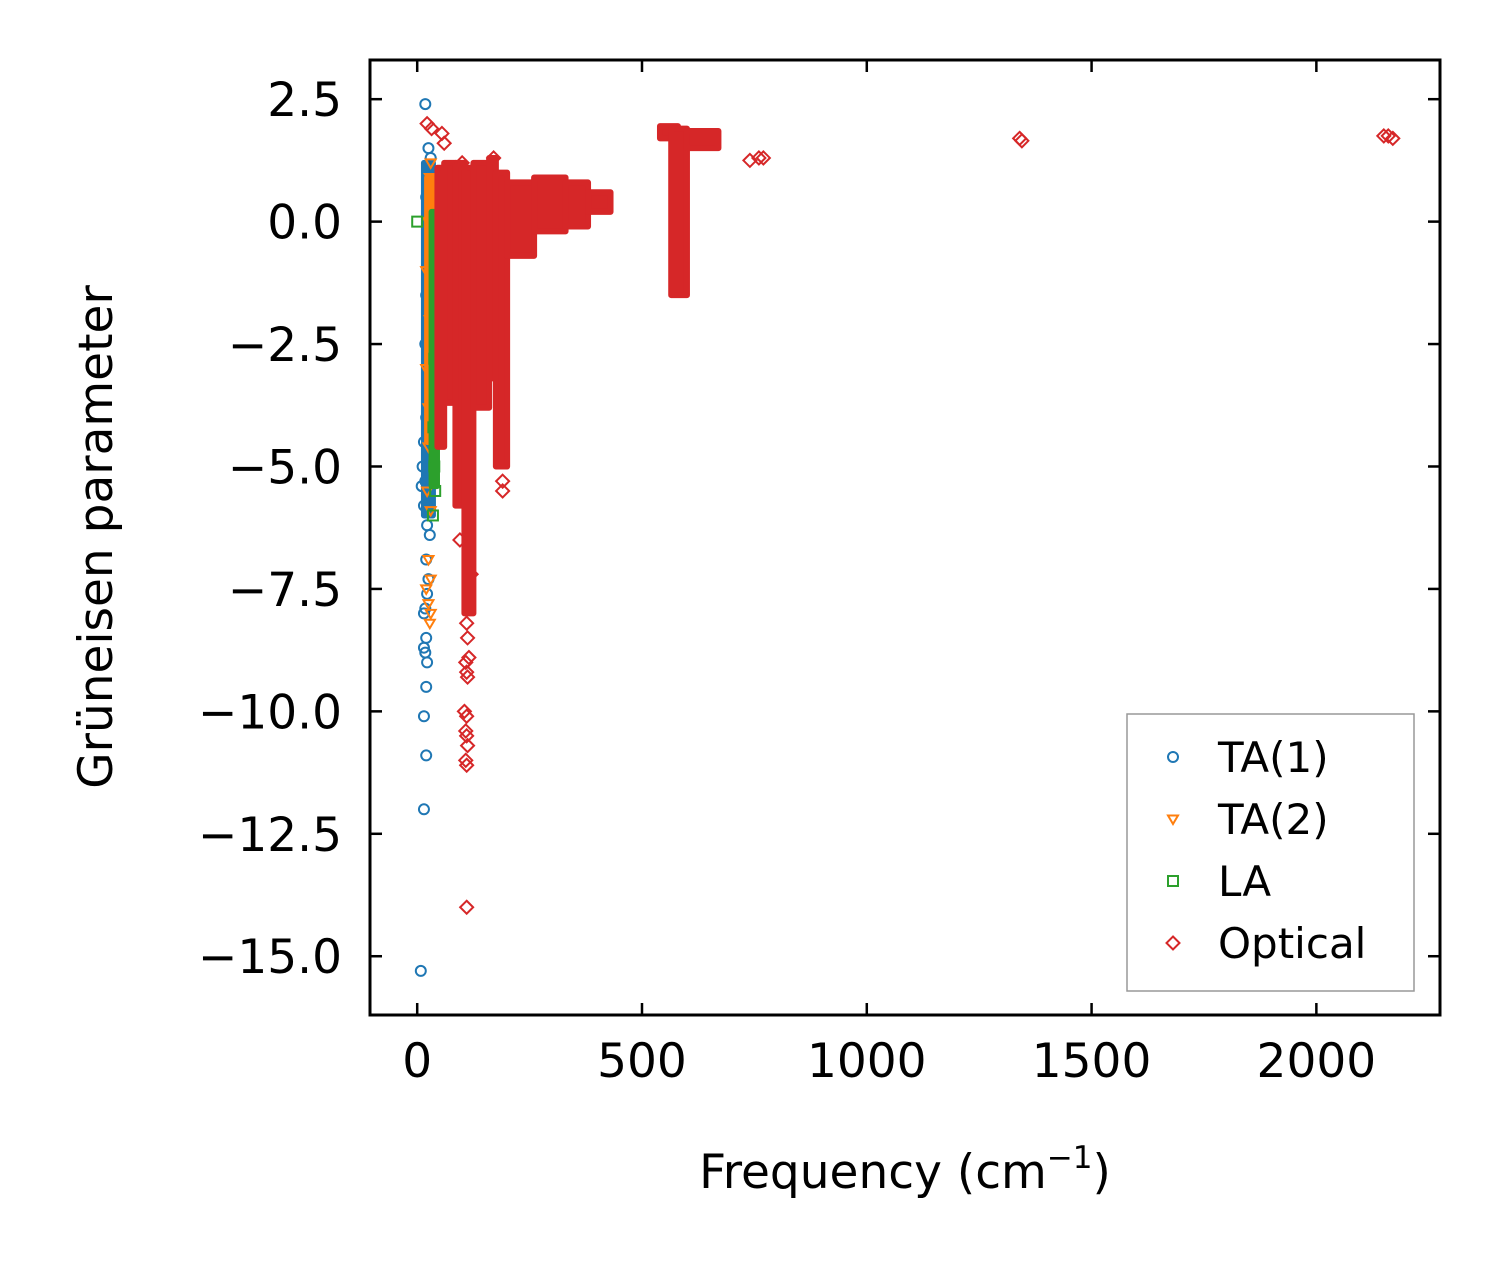 The height and width of the screenshot is (1264, 1499). Describe the element at coordinates (642, 1061) in the screenshot. I see `x-tick-label: 500` at that location.